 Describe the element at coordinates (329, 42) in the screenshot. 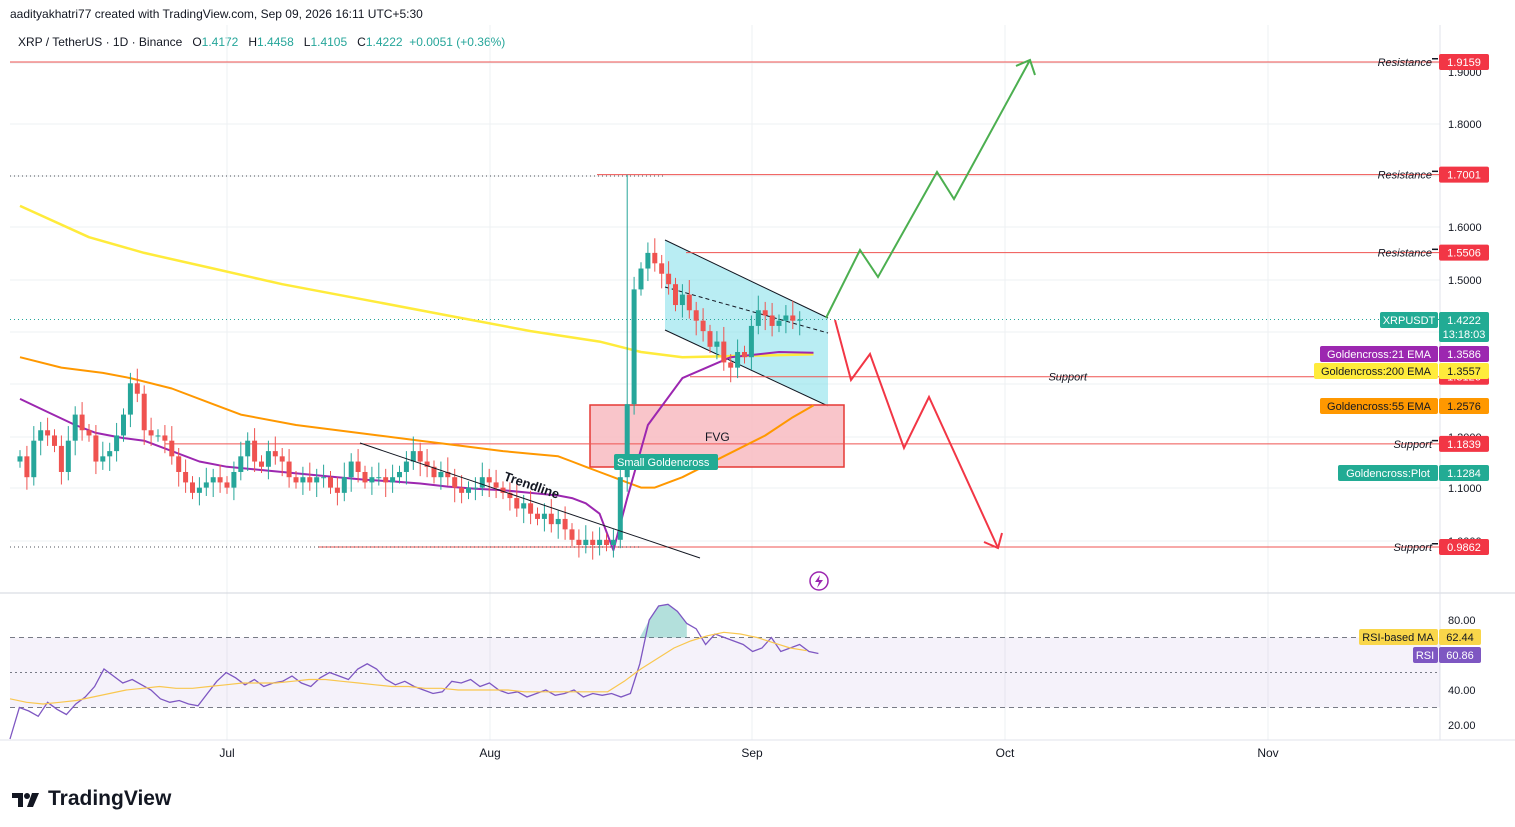

I see `low-value: 1.4105` at that location.